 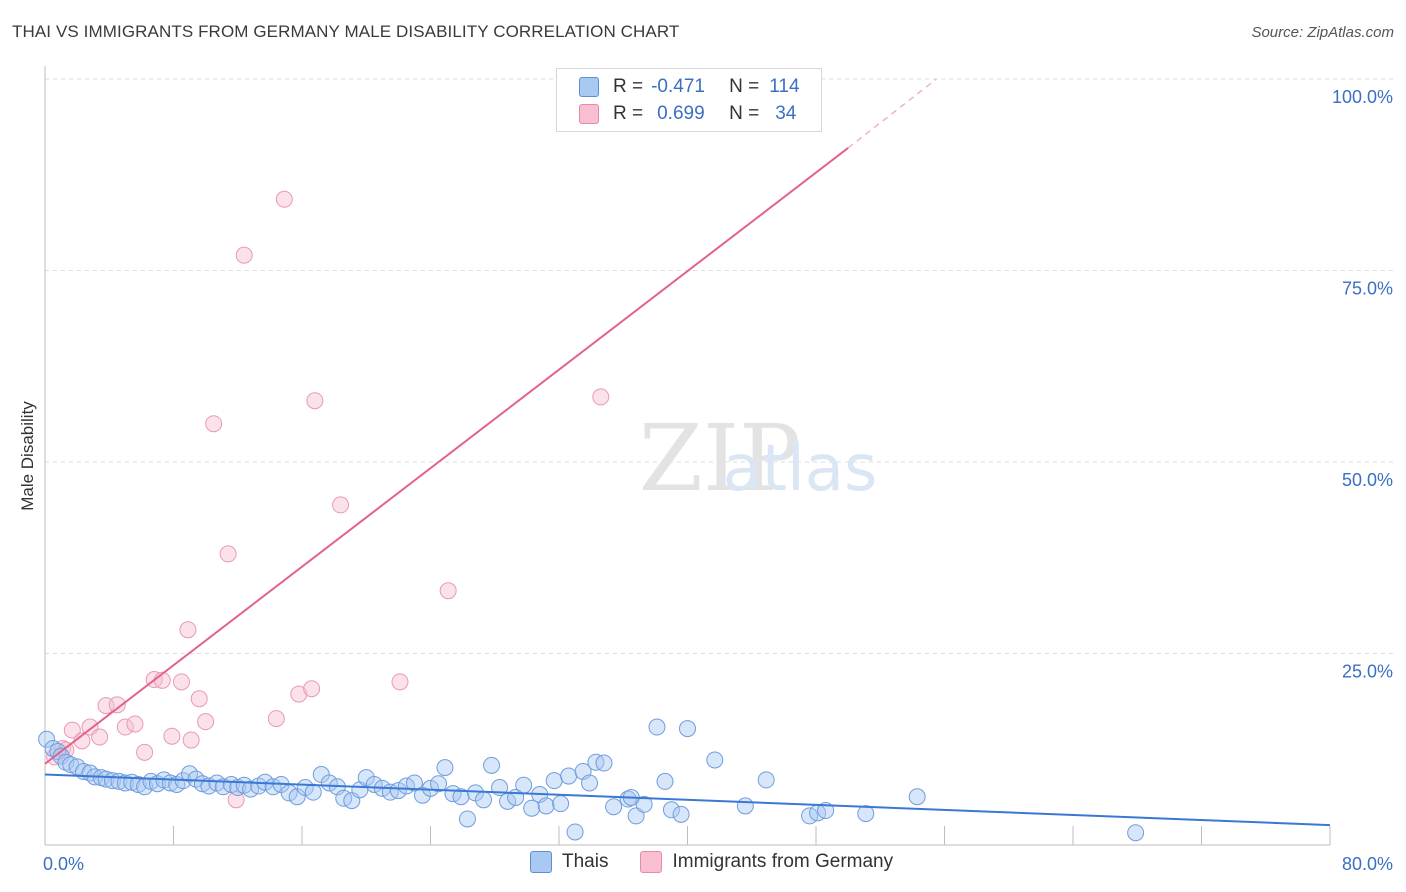 What do you see at coordinates (800, 469) in the screenshot?
I see `watermark-atlas: atlas` at bounding box center [800, 469].